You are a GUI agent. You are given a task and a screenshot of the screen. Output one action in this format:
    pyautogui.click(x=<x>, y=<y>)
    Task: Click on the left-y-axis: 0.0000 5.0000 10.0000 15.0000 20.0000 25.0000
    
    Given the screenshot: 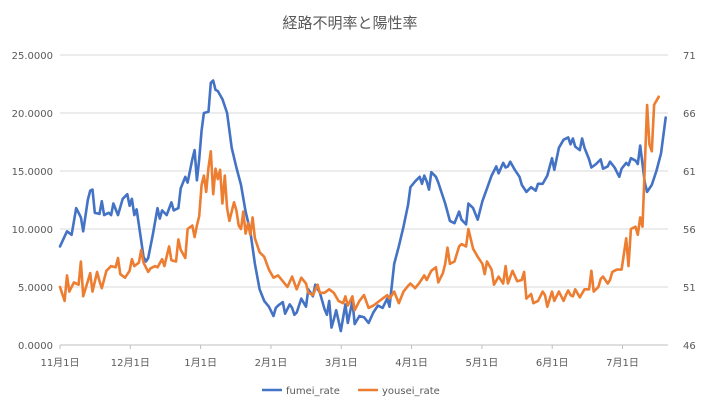 What is the action you would take?
    pyautogui.click(x=32, y=201)
    